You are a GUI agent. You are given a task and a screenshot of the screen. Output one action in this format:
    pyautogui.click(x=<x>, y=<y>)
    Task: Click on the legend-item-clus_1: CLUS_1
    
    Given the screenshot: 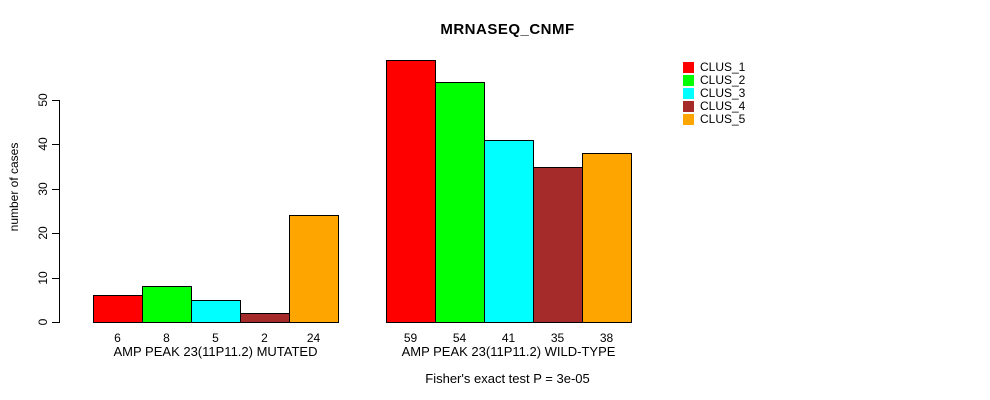 What is the action you would take?
    pyautogui.click(x=714, y=67)
    